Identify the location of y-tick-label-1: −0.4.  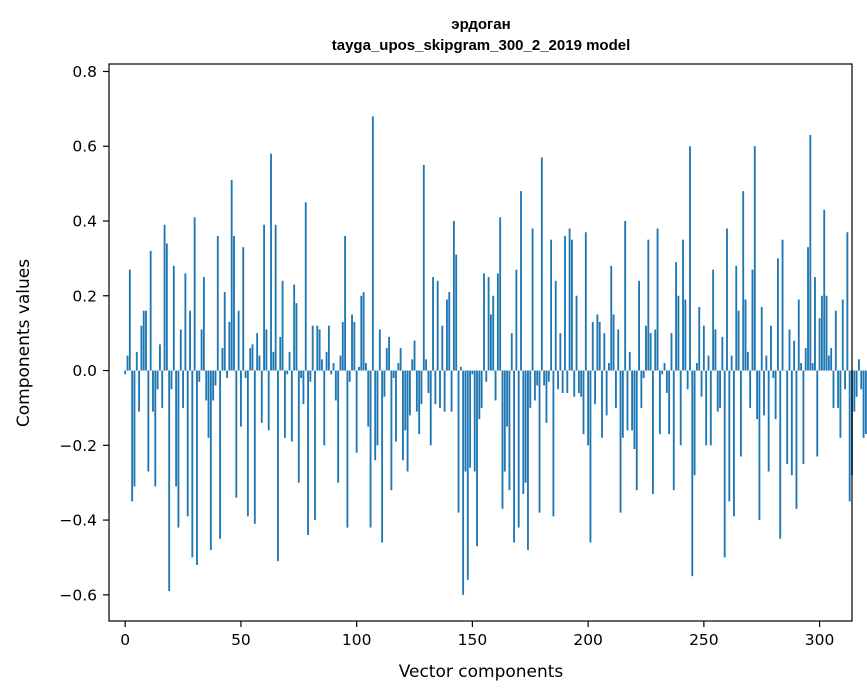
(78, 521).